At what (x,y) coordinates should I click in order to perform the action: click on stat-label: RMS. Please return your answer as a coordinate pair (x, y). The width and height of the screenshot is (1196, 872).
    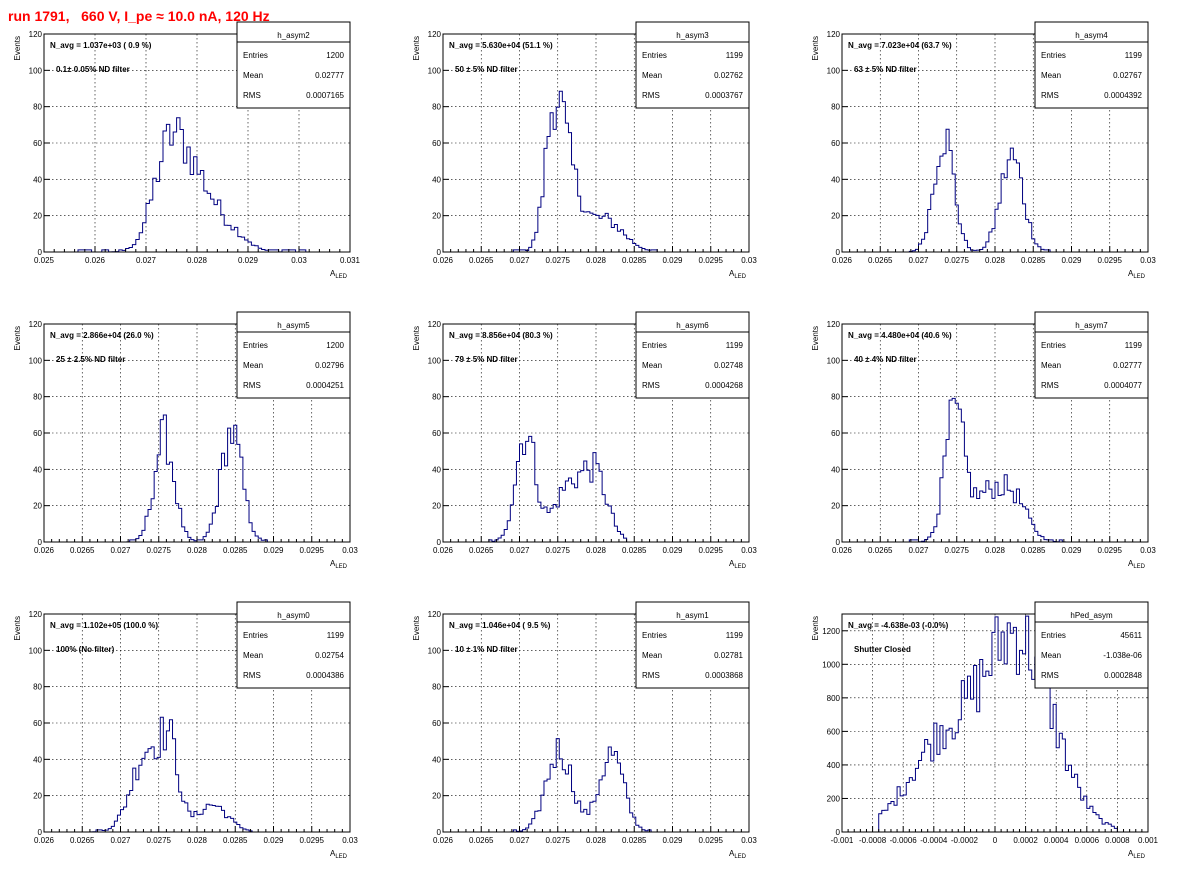
    Looking at the image, I should click on (252, 675).